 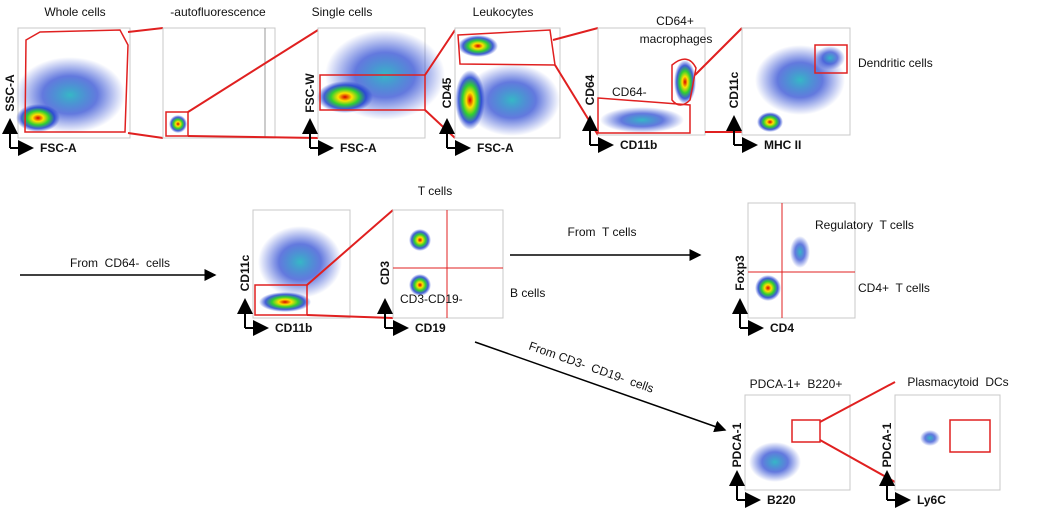 What do you see at coordinates (740, 273) in the screenshot?
I see `y-axis-label: Foxp3` at bounding box center [740, 273].